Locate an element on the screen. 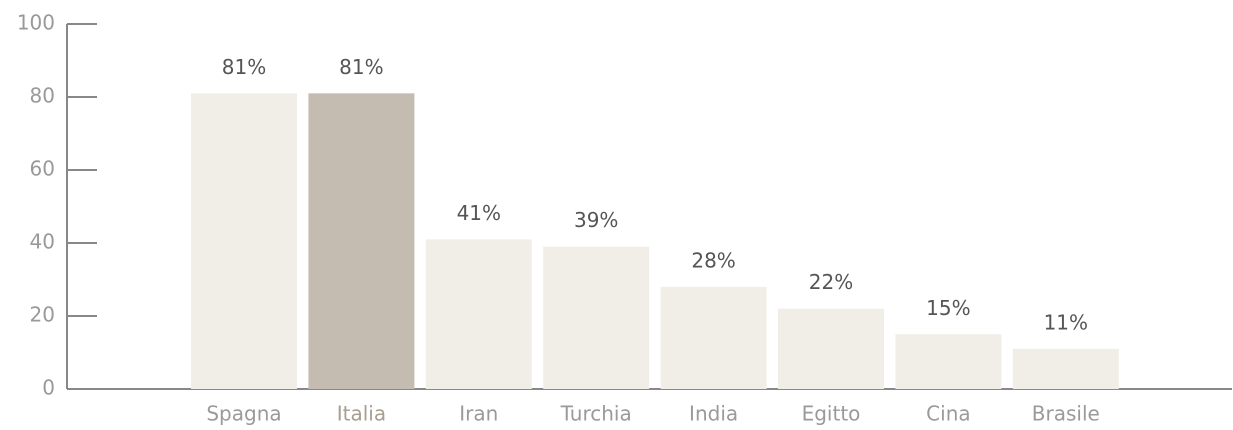 The image size is (1233, 430). y-tick-label: 40 is located at coordinates (42, 242).